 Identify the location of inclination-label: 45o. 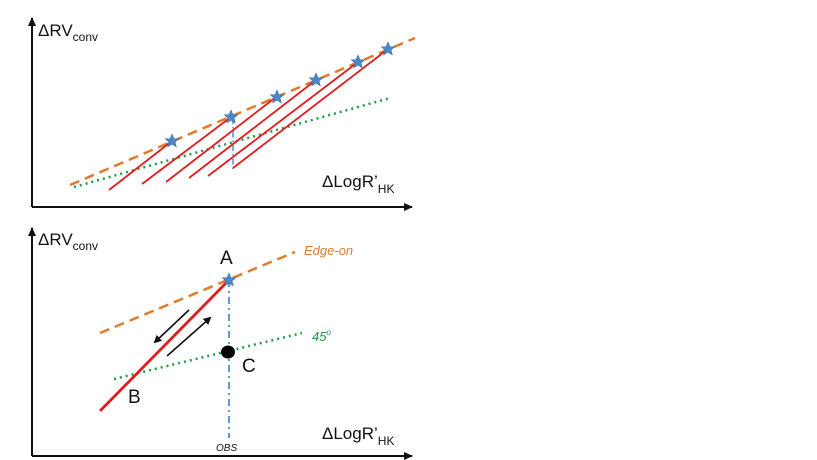
(321, 336).